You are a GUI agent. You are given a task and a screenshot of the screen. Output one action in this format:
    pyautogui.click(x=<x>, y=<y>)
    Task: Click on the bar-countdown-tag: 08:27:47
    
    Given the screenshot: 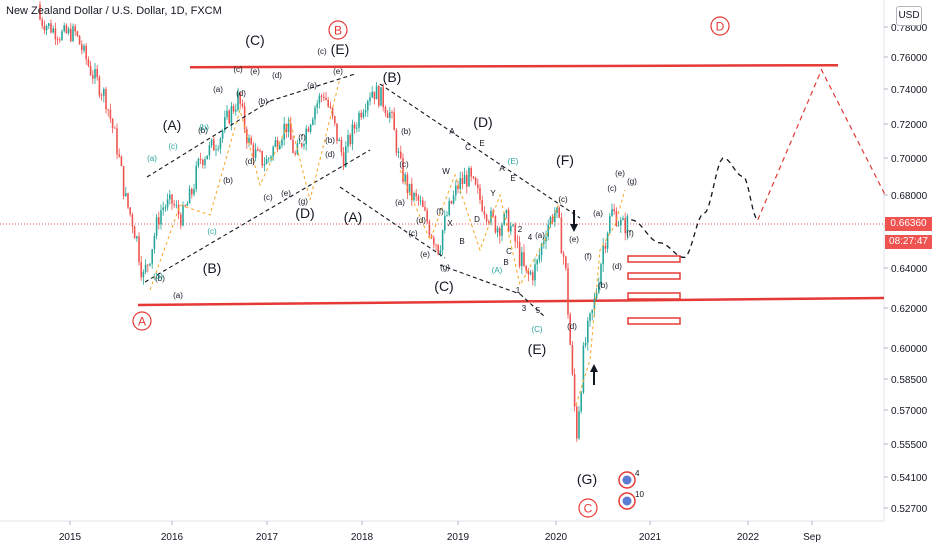 What is the action you would take?
    pyautogui.click(x=908, y=242)
    